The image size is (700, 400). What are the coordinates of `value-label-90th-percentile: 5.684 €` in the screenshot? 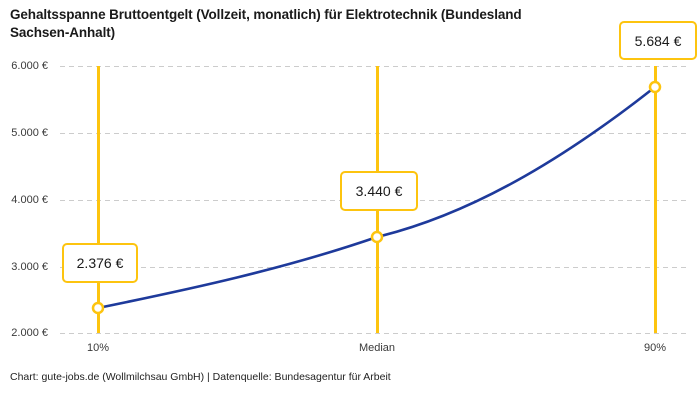 It's located at (658, 40).